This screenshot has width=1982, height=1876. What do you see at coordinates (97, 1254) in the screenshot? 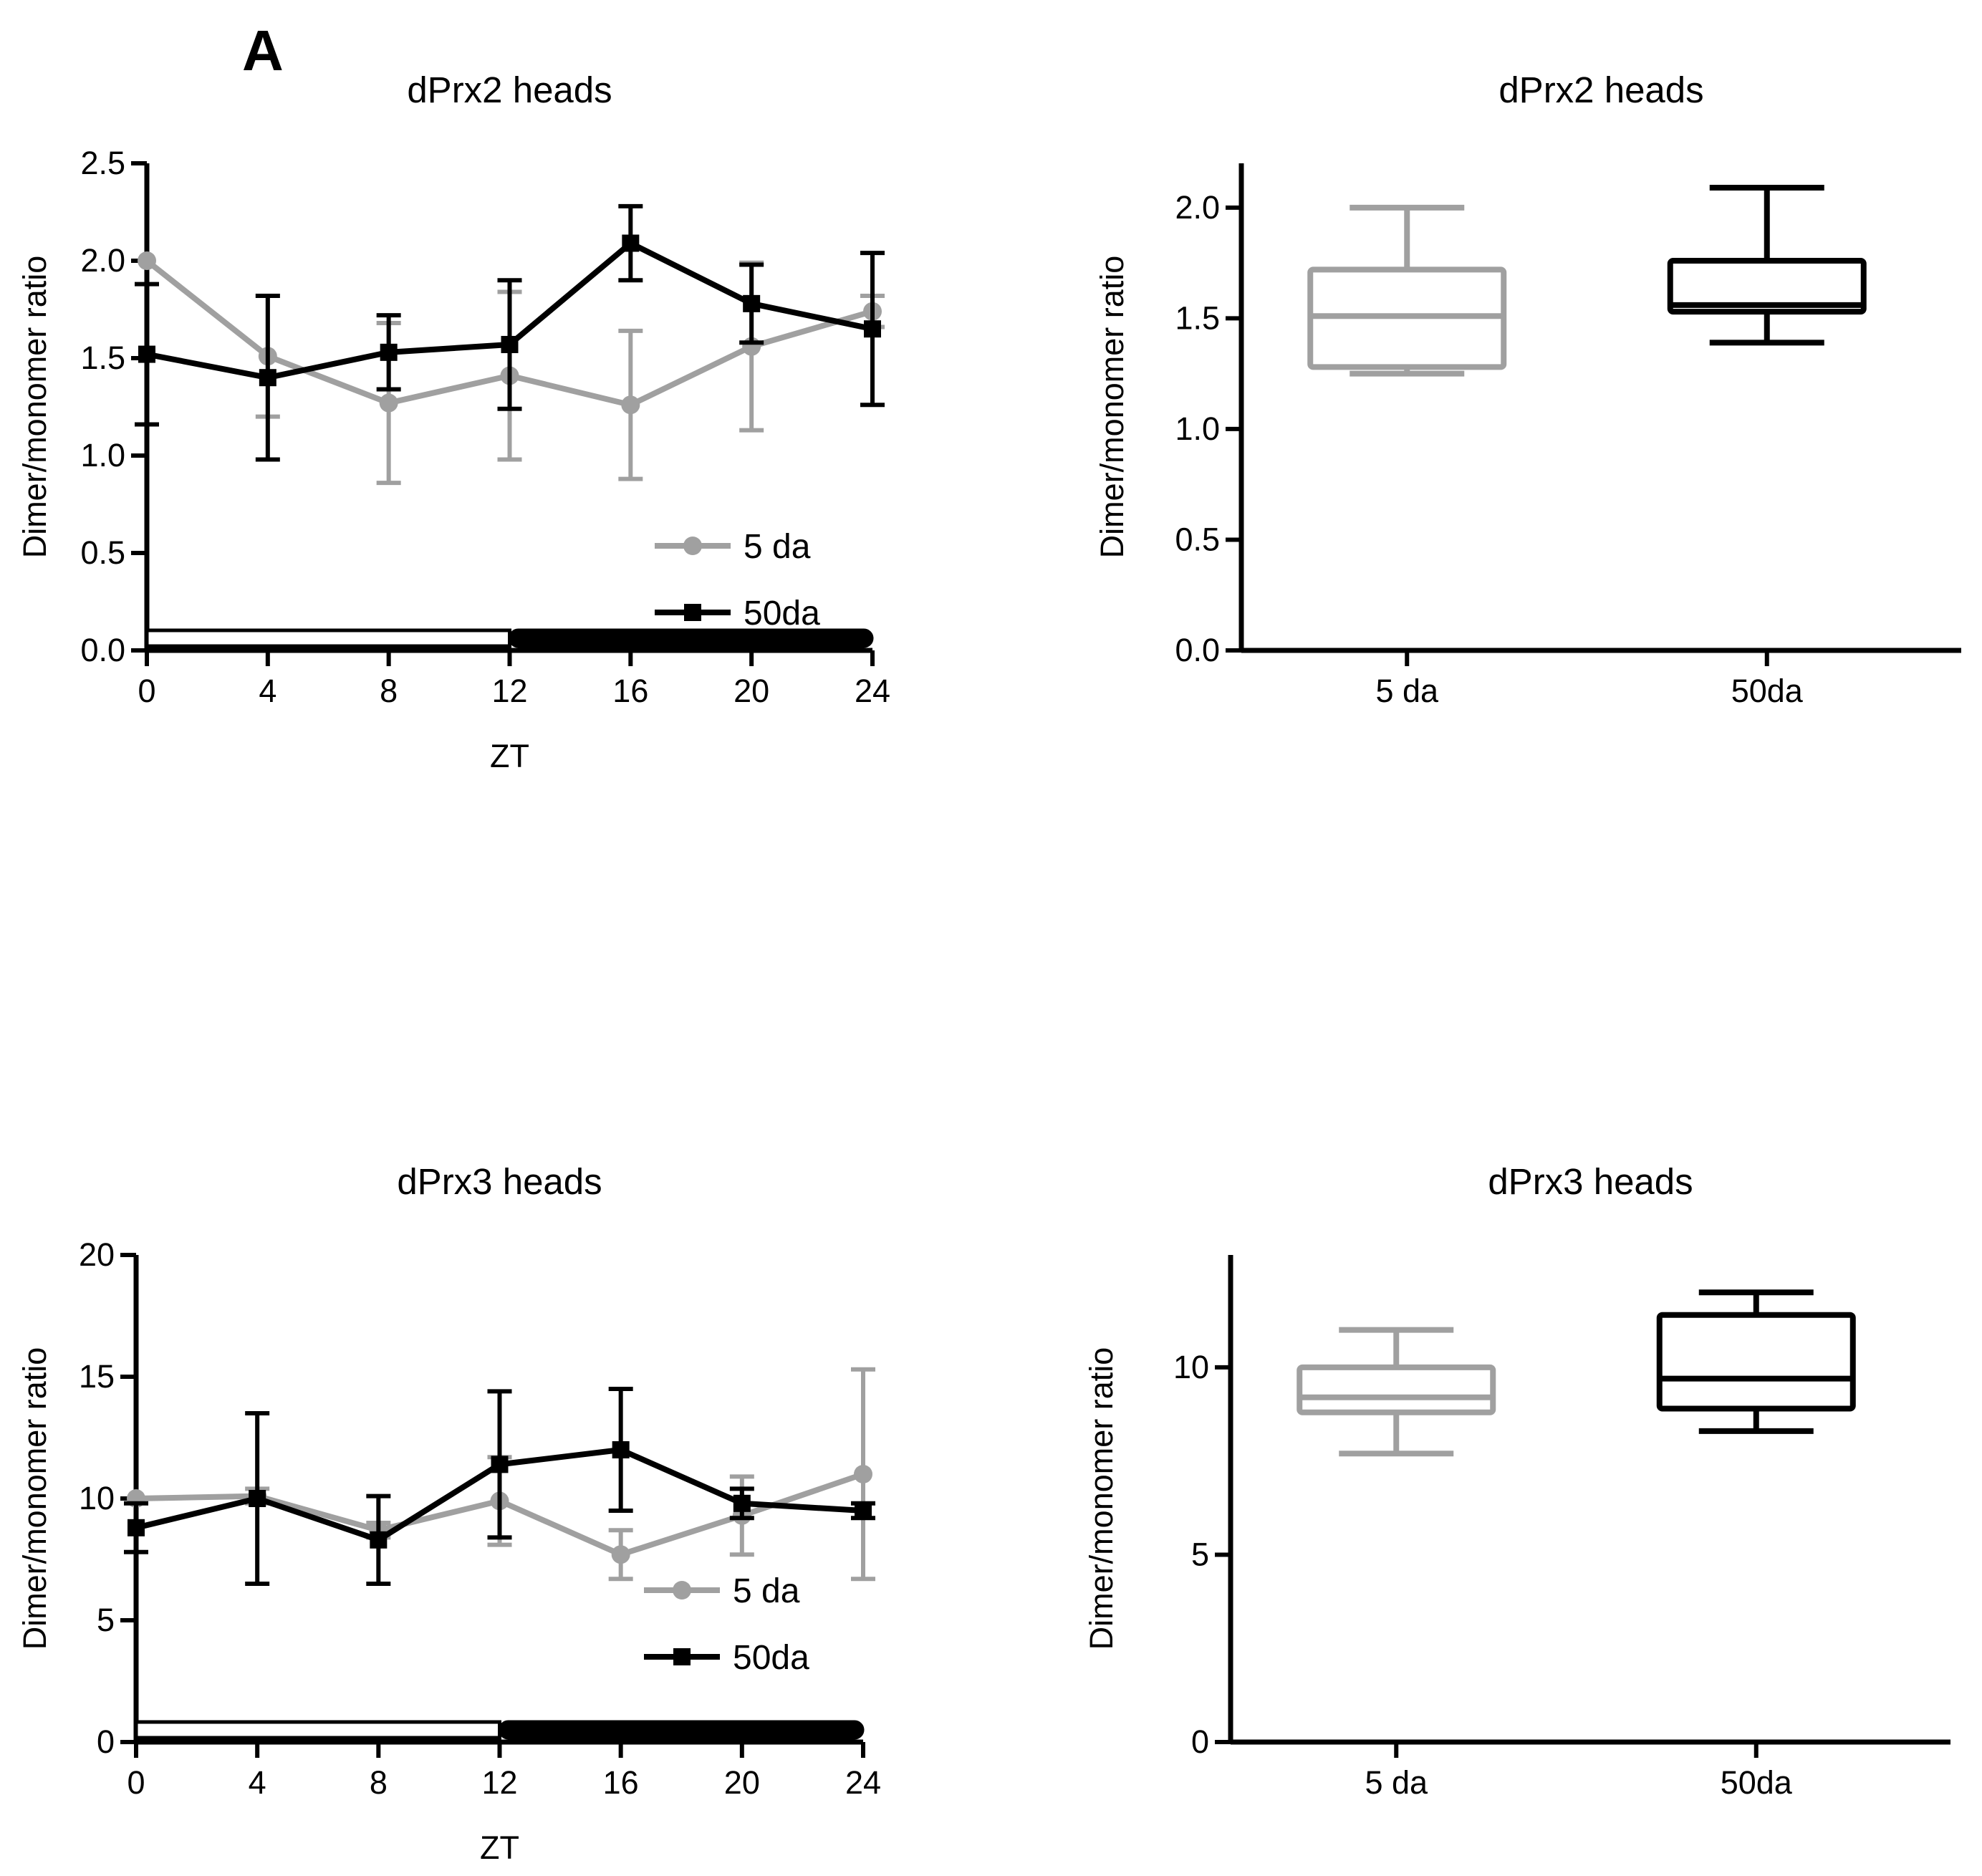
I see `y-tick-label: 20` at bounding box center [97, 1254].